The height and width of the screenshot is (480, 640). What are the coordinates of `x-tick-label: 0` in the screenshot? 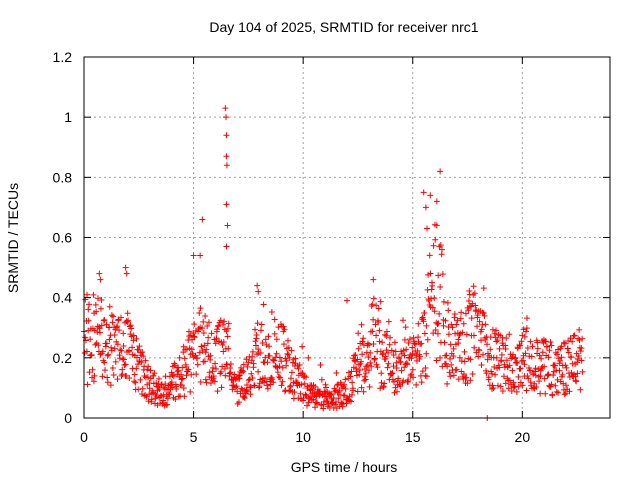 It's located at (84, 437).